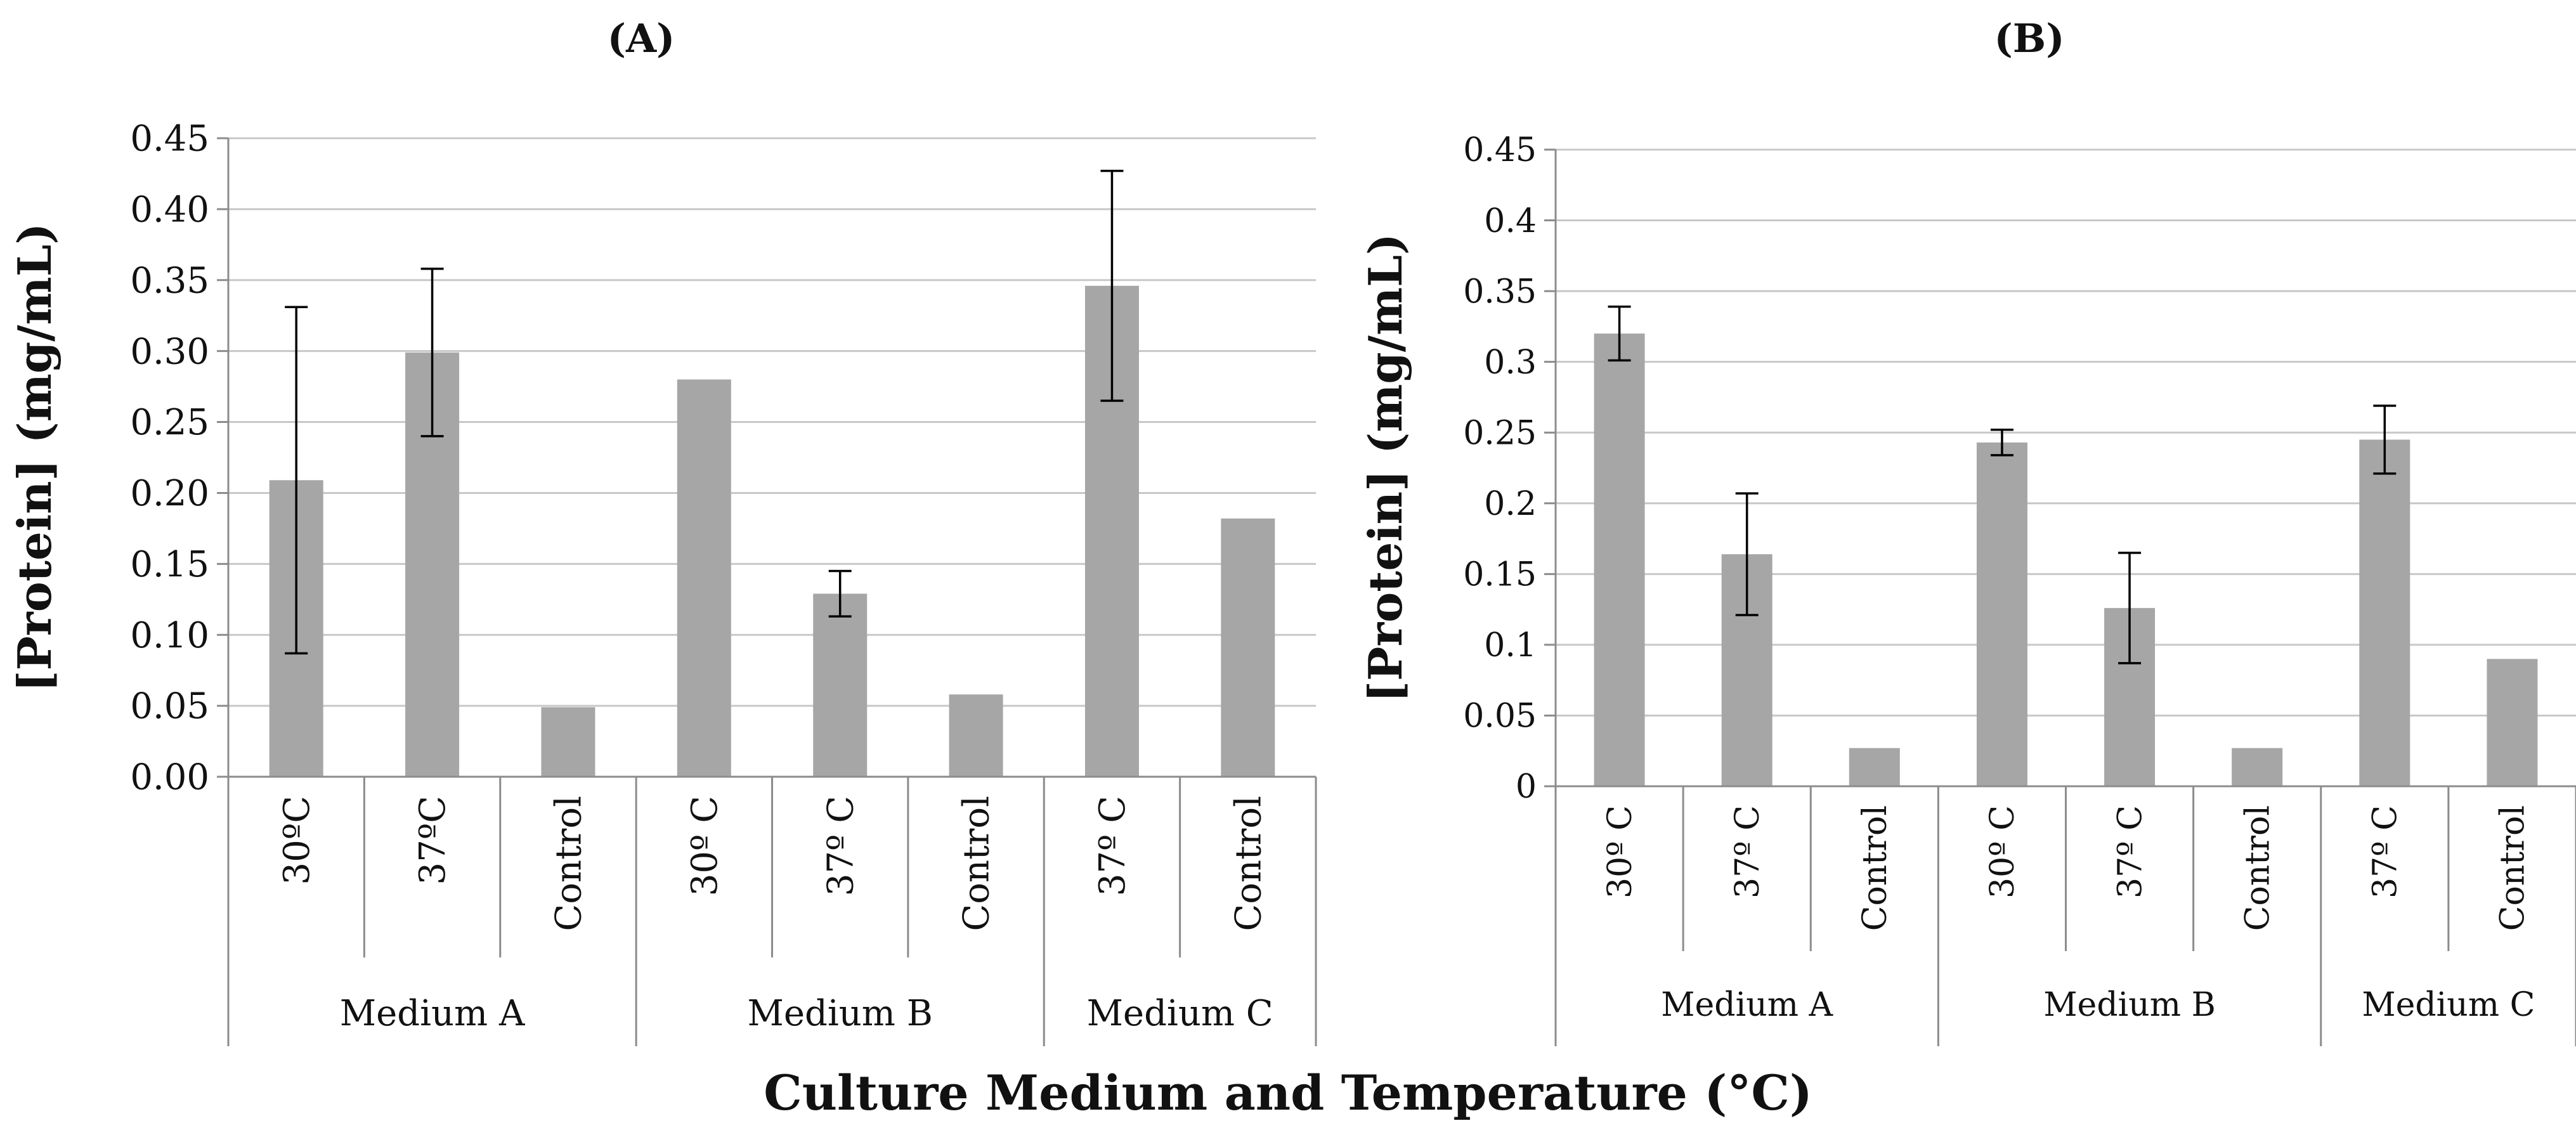 The height and width of the screenshot is (1135, 2576). What do you see at coordinates (1510, 221) in the screenshot?
I see `y-tick-label: 0.4` at bounding box center [1510, 221].